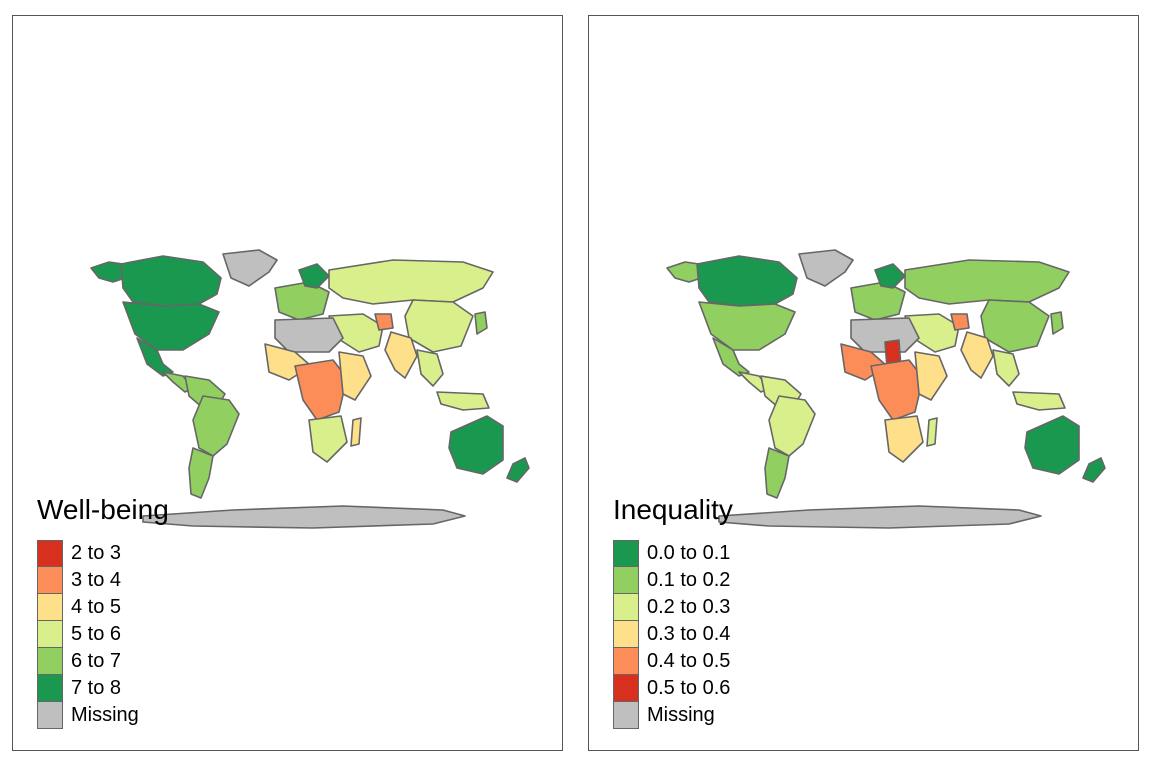 Image resolution: width=1152 pixels, height=768 pixels. I want to click on legend-item: 4 to 5, so click(103, 607).